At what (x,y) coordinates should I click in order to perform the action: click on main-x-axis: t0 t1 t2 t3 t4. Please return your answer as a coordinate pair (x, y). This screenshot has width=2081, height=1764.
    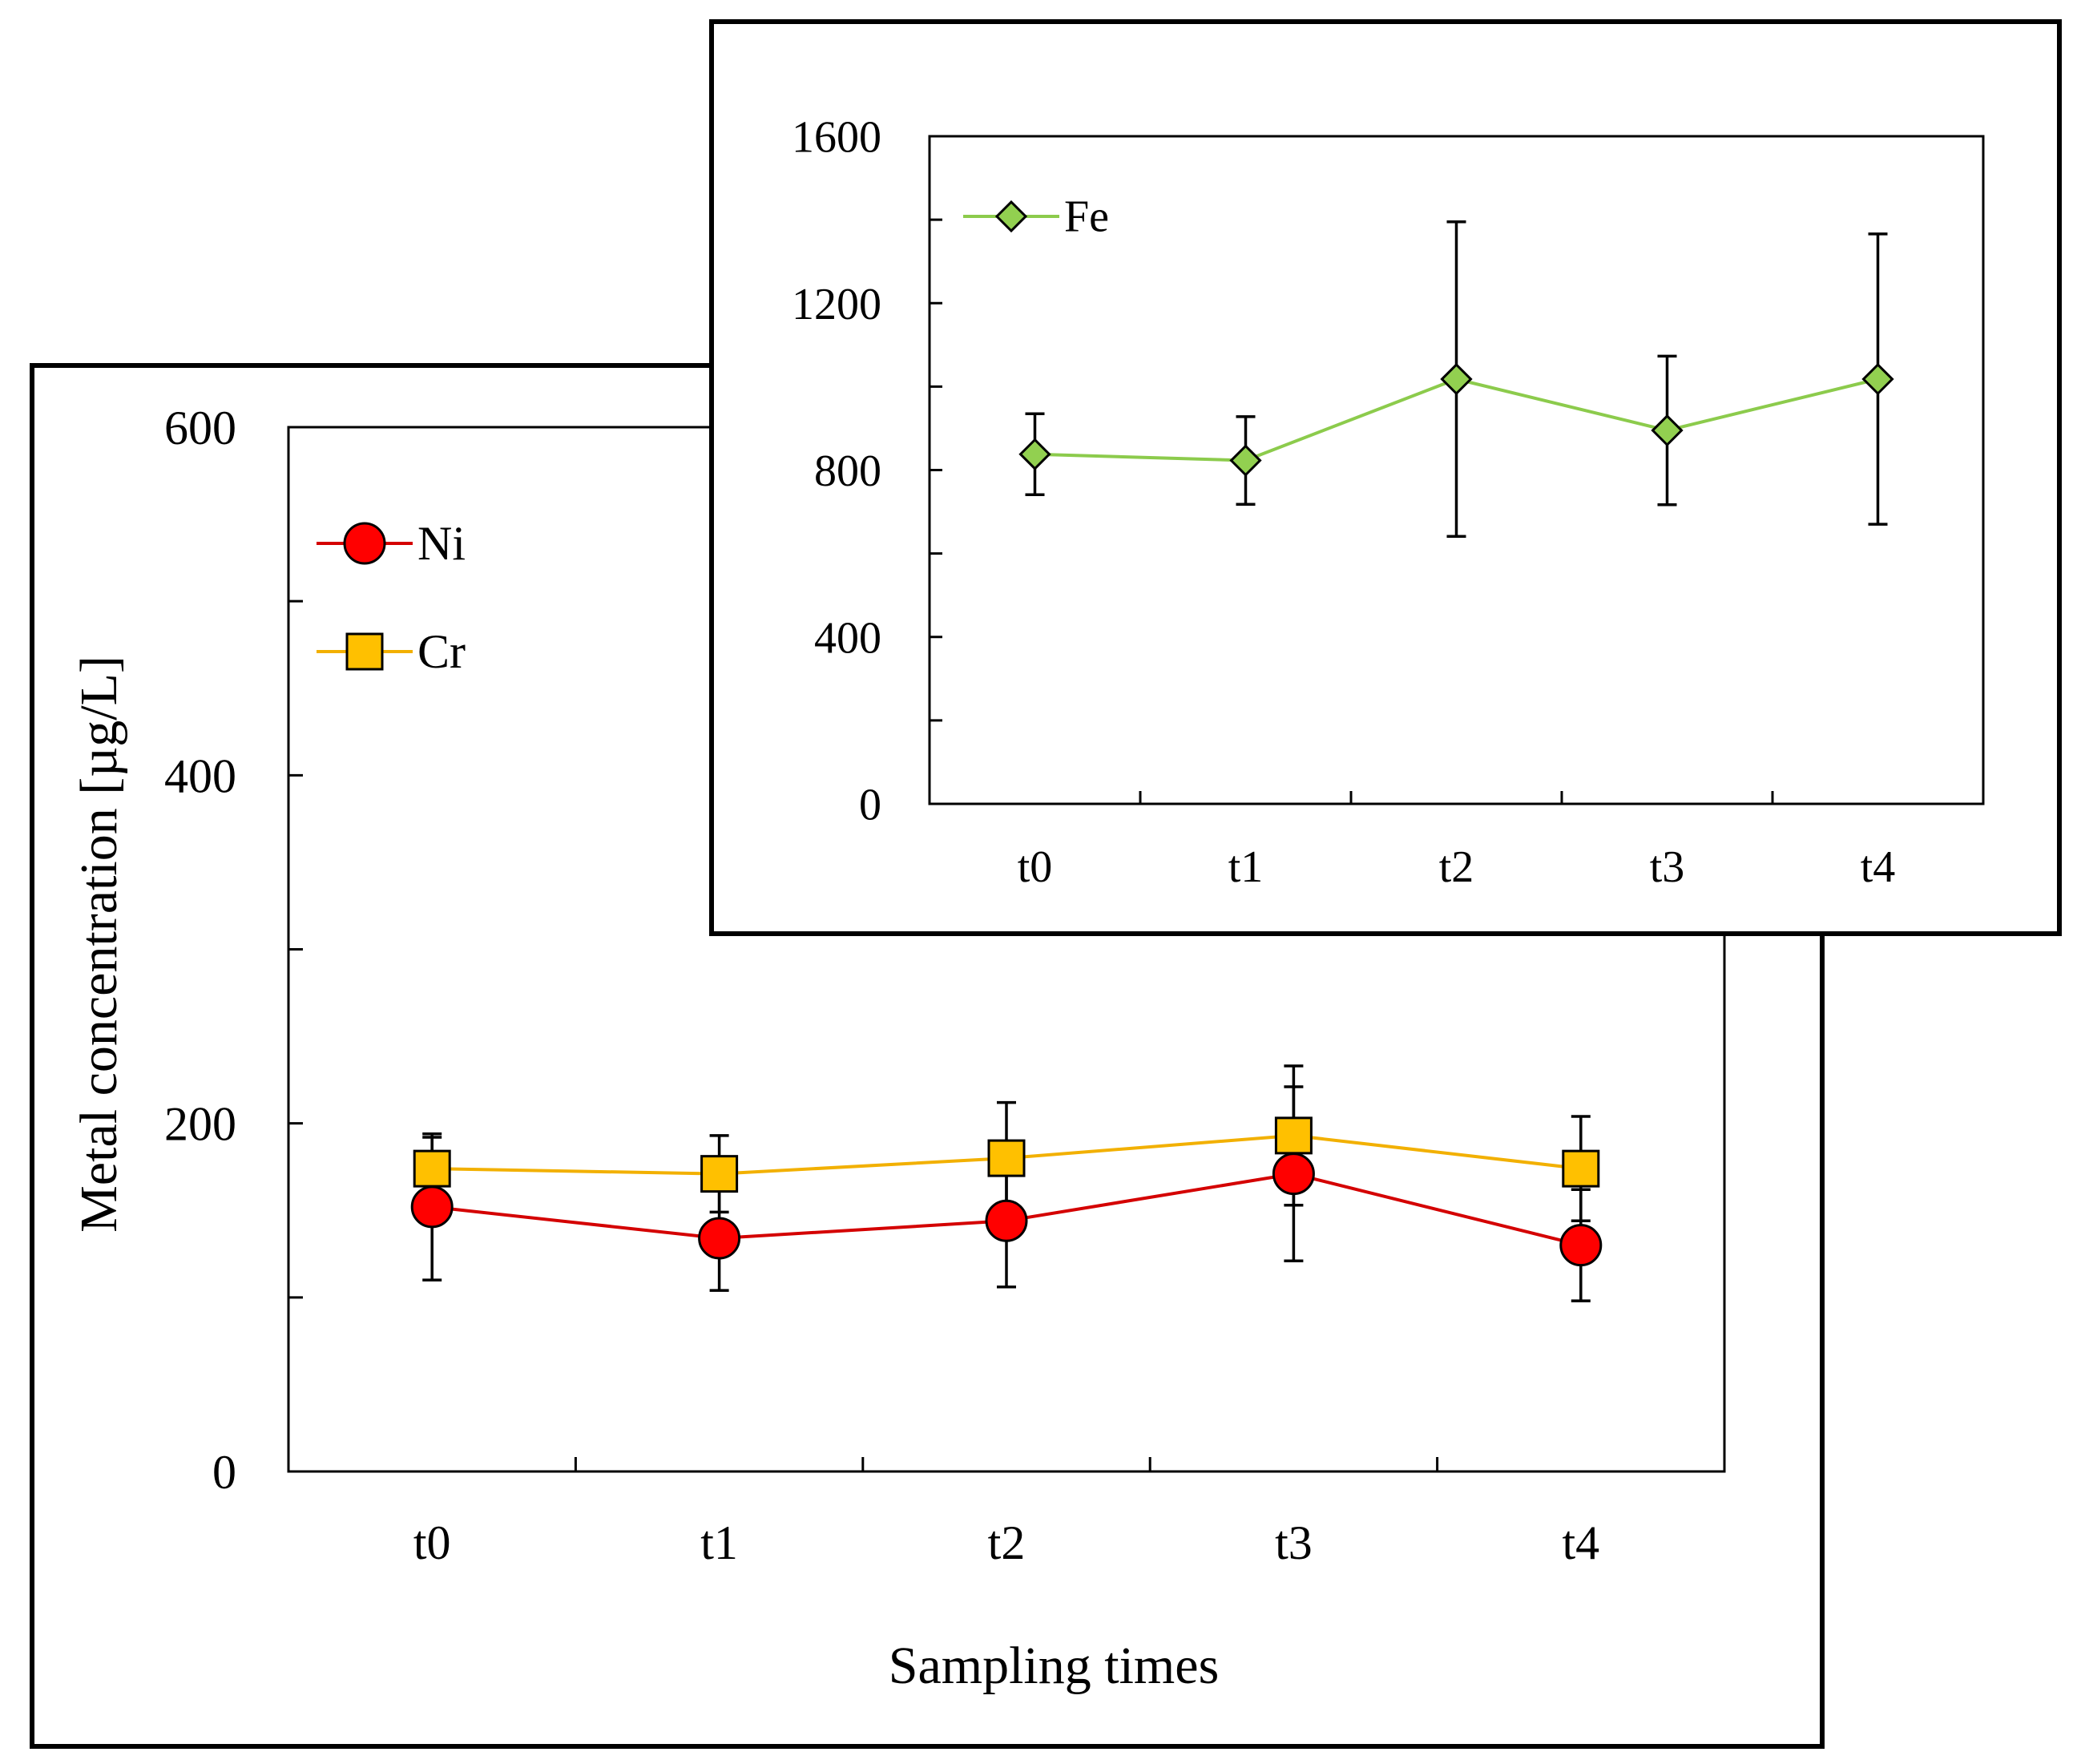
    Looking at the image, I should click on (1006, 1513).